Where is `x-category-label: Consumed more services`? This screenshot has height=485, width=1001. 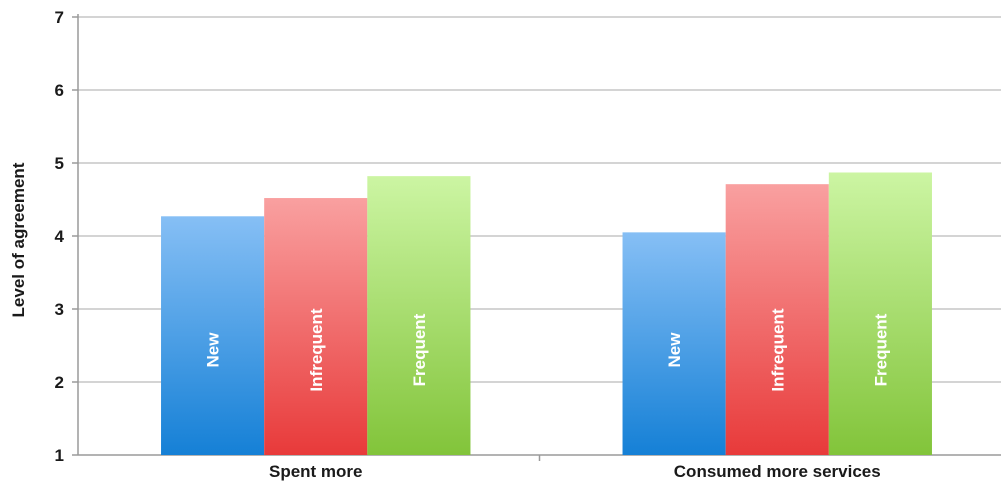
x-category-label: Consumed more services is located at coordinates (777, 471).